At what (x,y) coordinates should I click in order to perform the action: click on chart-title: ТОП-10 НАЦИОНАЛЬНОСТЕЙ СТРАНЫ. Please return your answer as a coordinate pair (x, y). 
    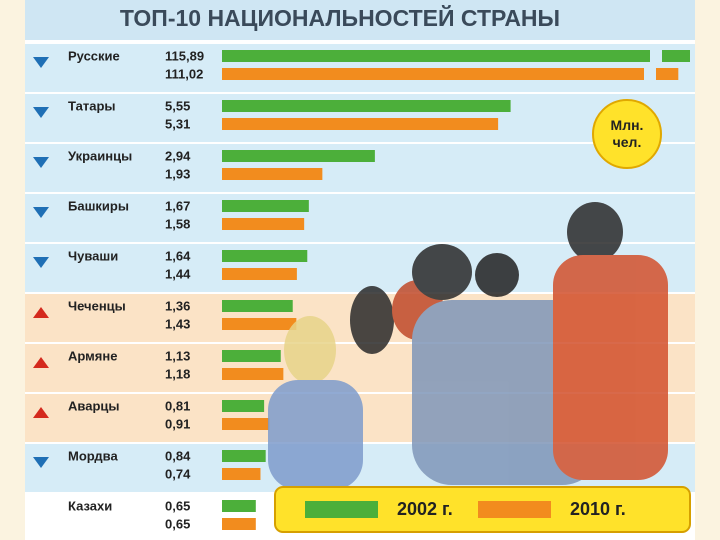
    Looking at the image, I should click on (340, 17).